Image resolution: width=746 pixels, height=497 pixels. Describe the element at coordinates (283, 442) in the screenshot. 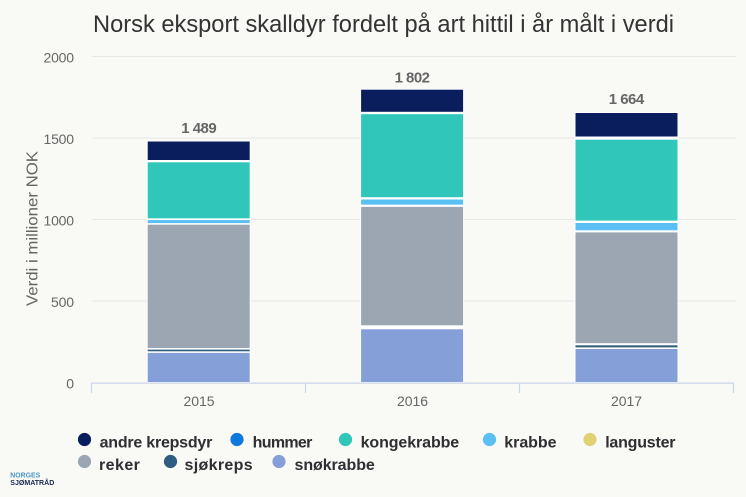

I see `svg-text: hummer` at that location.